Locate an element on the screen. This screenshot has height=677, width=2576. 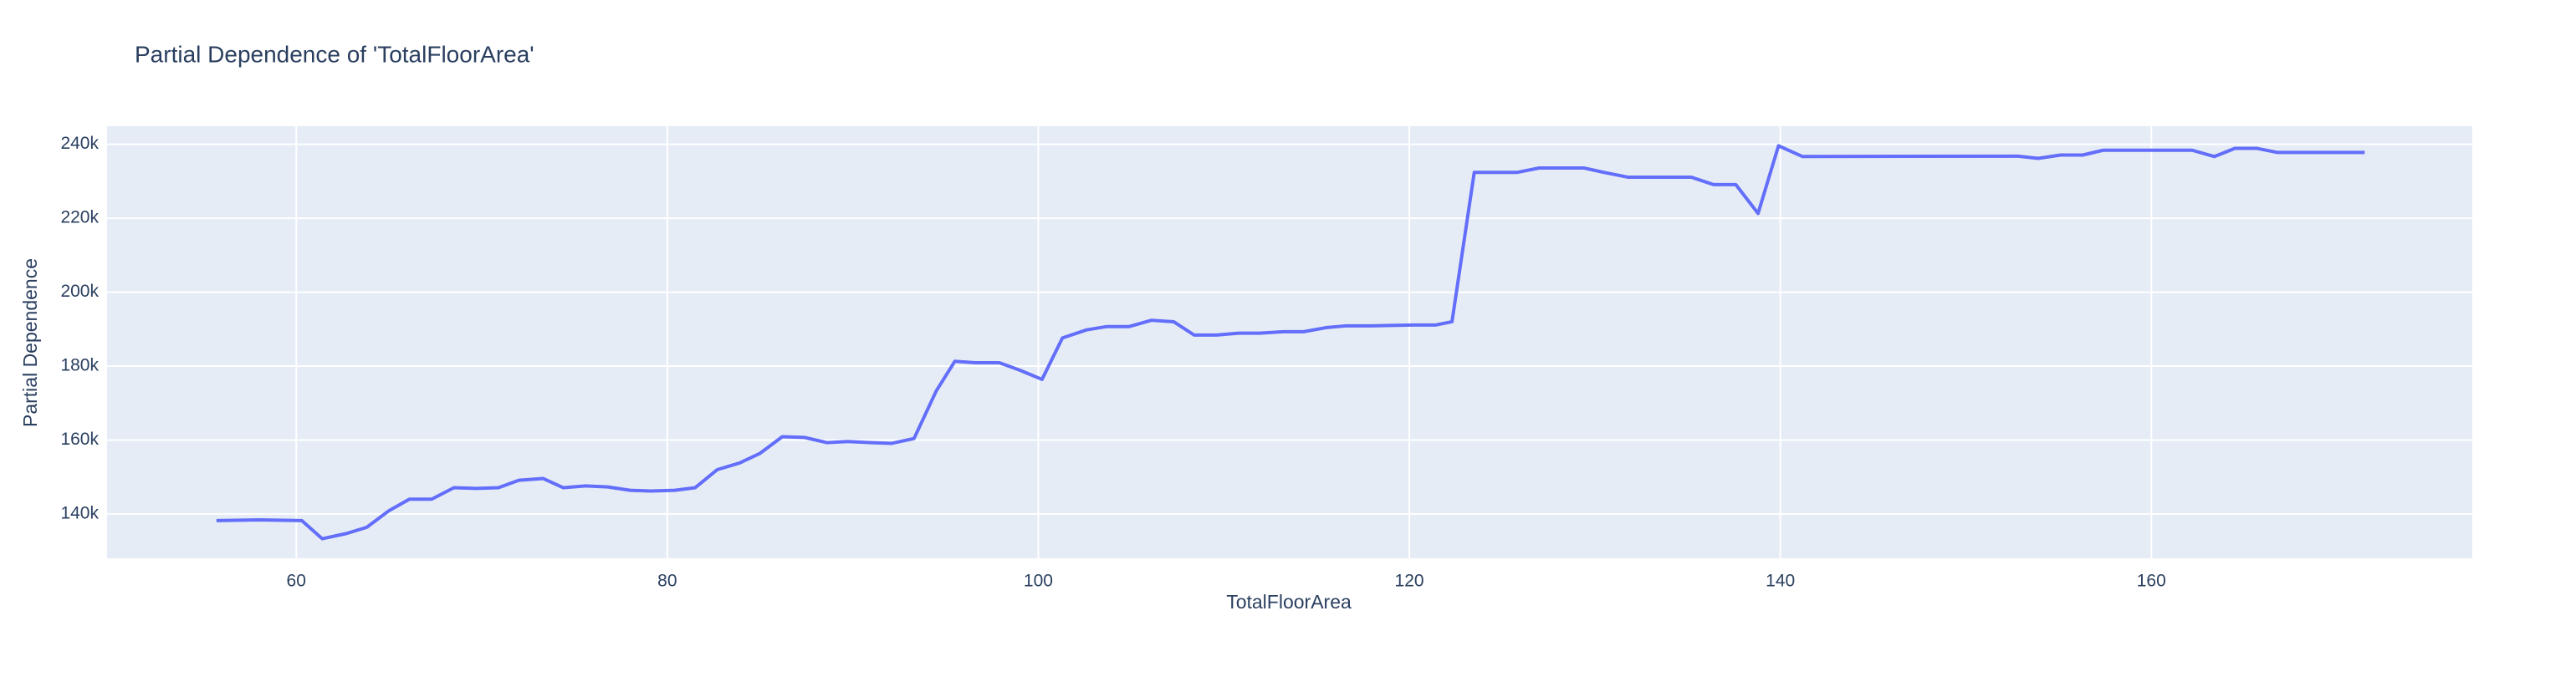
y-tick-label: 160k is located at coordinates (79, 439).